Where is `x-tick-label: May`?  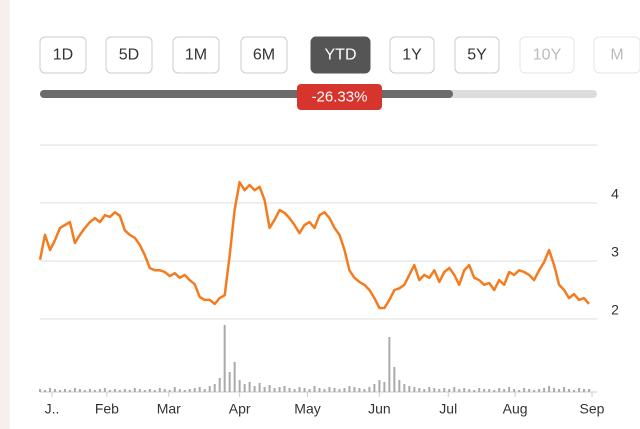
x-tick-label: May is located at coordinates (307, 409).